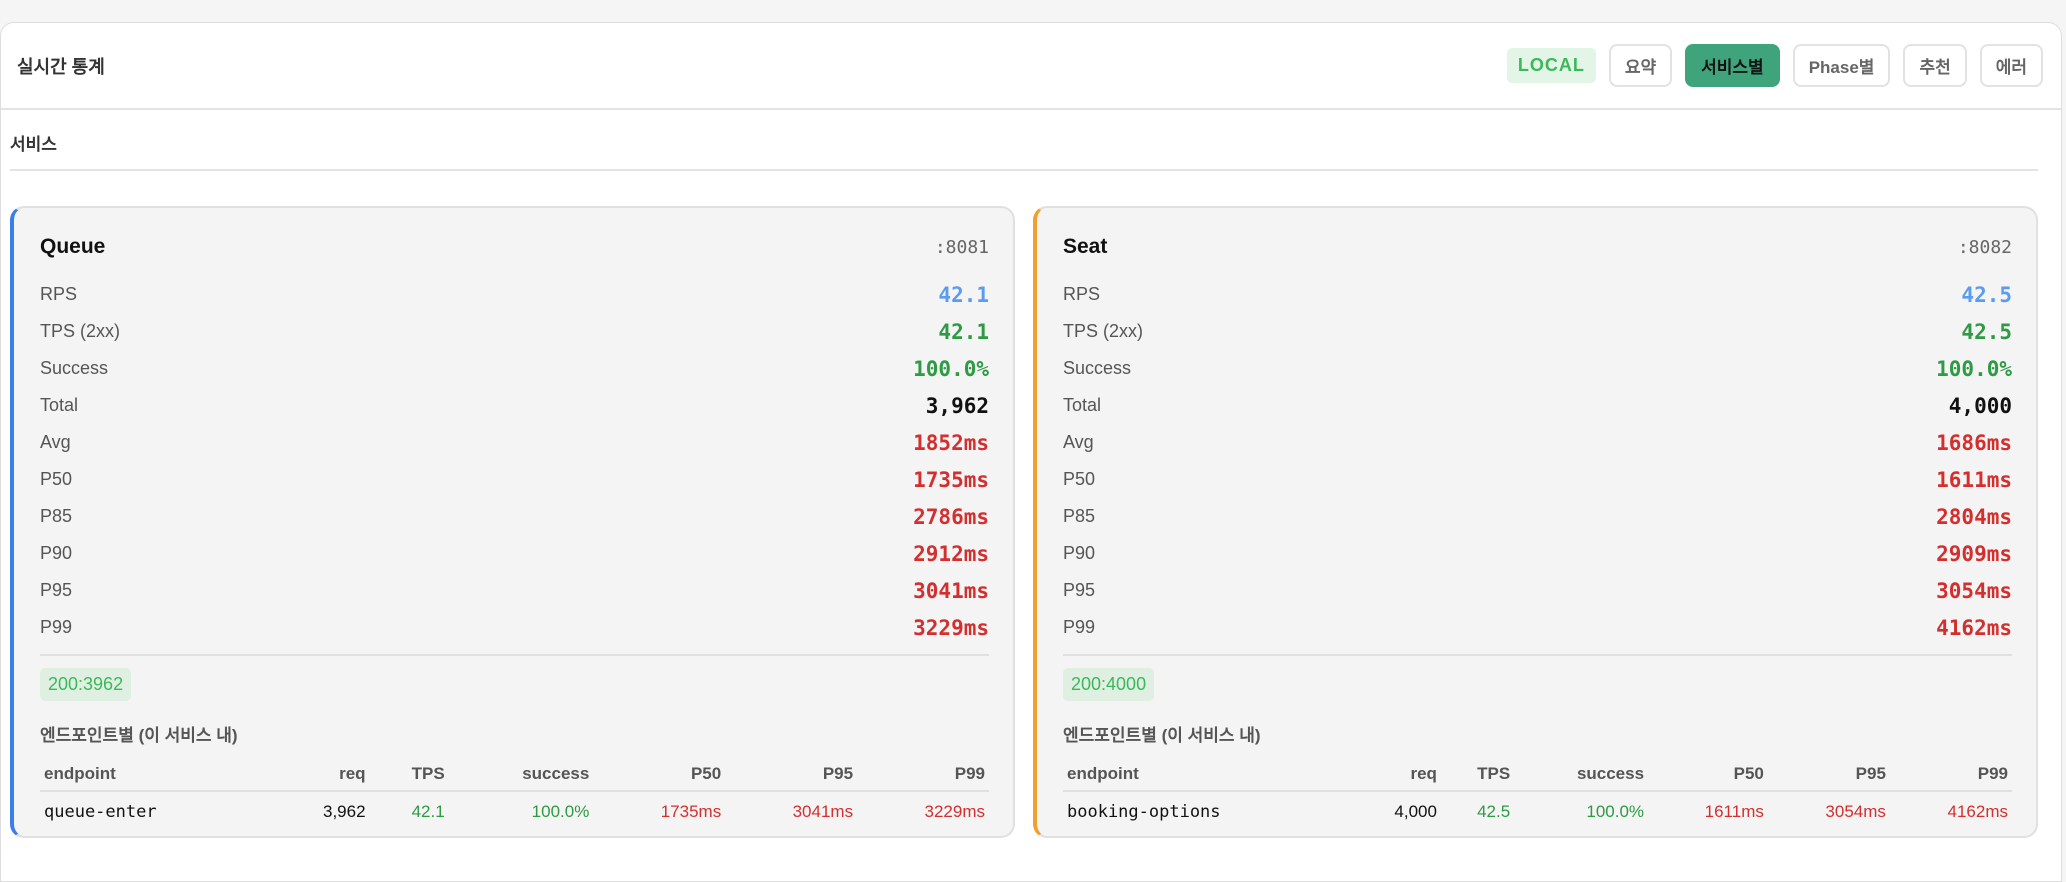 The height and width of the screenshot is (882, 2066). I want to click on tab-by-phase: Phase별, so click(1841, 65).